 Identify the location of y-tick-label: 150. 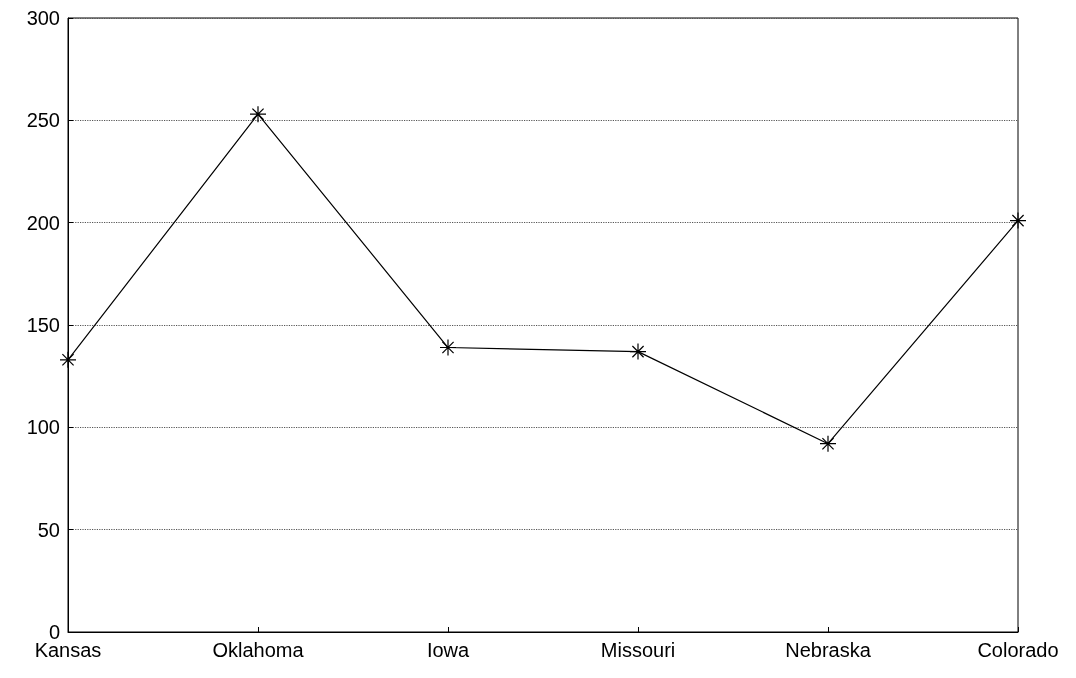
(43, 325).